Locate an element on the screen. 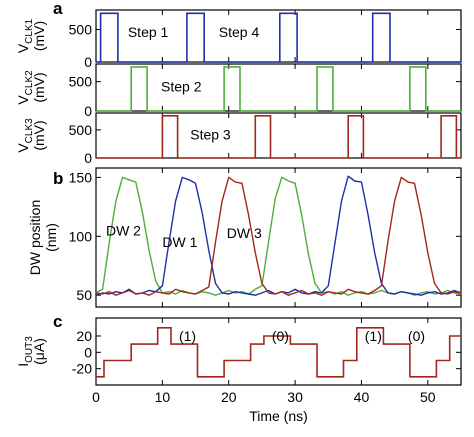 Image resolution: width=474 pixels, height=437 pixels. x-tick-label-5: 50 is located at coordinates (428, 397).